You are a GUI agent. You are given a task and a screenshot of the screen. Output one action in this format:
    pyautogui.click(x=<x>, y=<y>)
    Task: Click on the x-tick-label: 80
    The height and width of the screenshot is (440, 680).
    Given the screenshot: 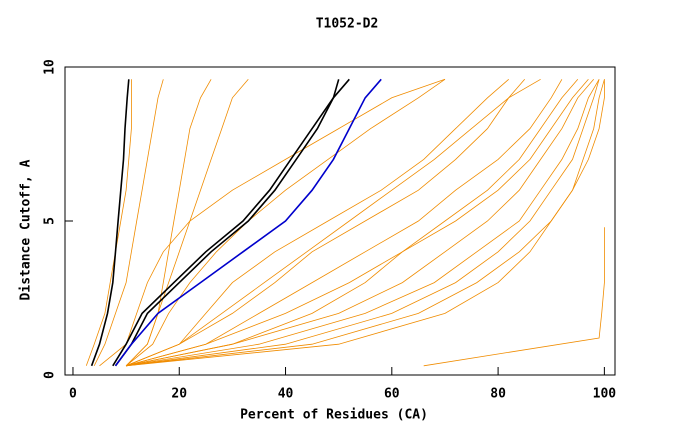 What is the action you would take?
    pyautogui.click(x=498, y=394)
    